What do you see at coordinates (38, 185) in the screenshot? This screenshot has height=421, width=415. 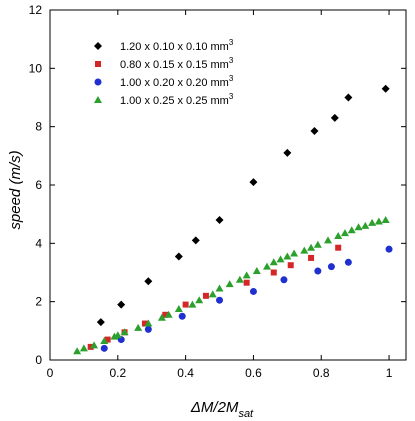 I see `y-tick-label: 6` at bounding box center [38, 185].